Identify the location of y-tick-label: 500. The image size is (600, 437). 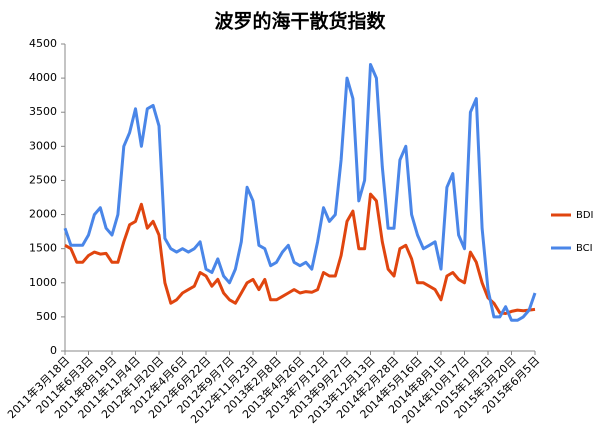
(46, 316).